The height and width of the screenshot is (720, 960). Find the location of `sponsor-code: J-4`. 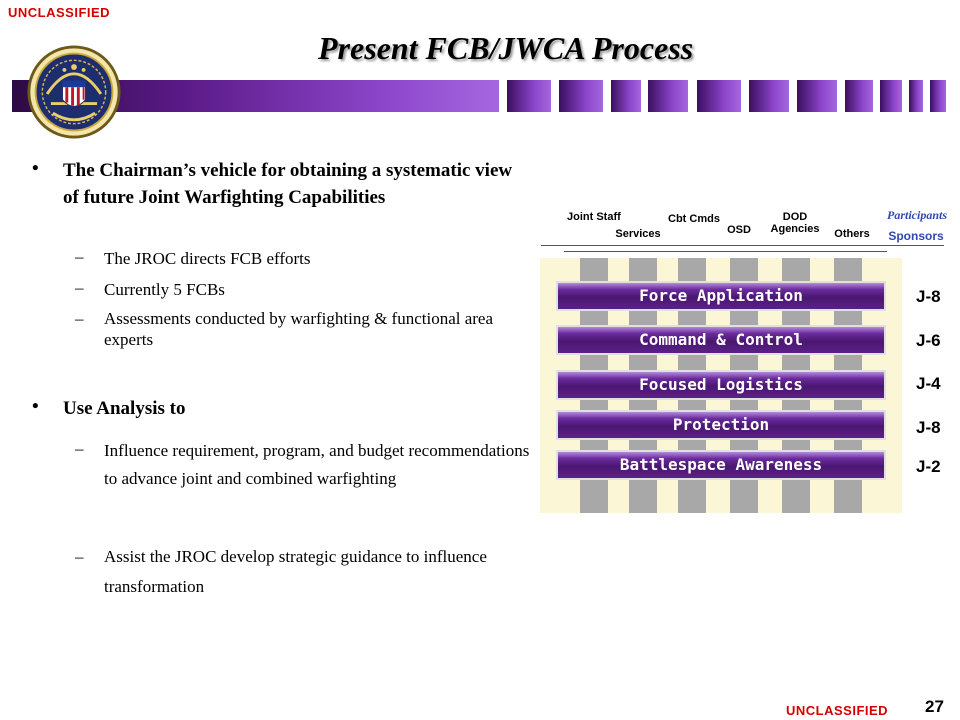

sponsor-code: J-4 is located at coordinates (928, 383).